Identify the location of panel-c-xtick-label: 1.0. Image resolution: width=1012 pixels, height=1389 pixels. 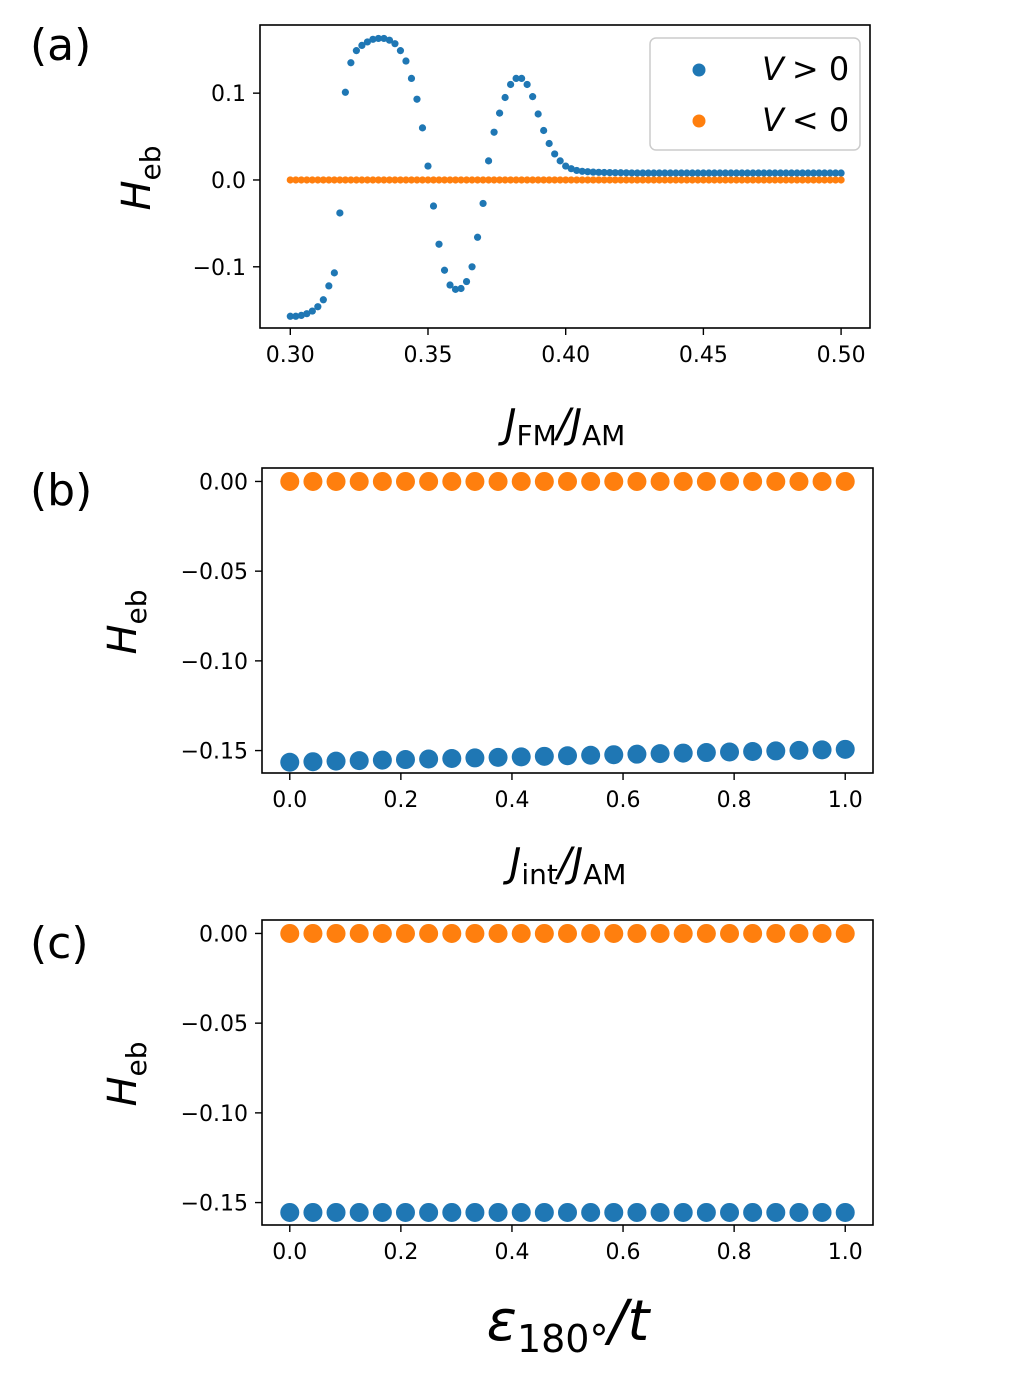
(845, 1252).